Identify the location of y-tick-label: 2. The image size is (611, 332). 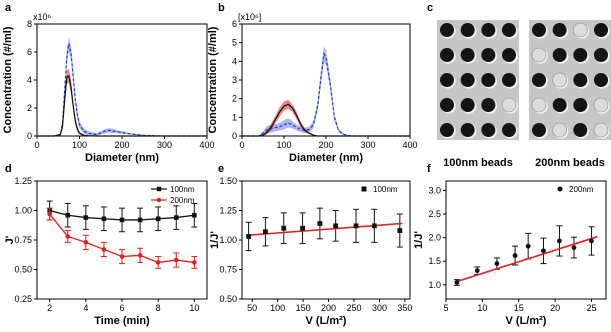
(29, 108).